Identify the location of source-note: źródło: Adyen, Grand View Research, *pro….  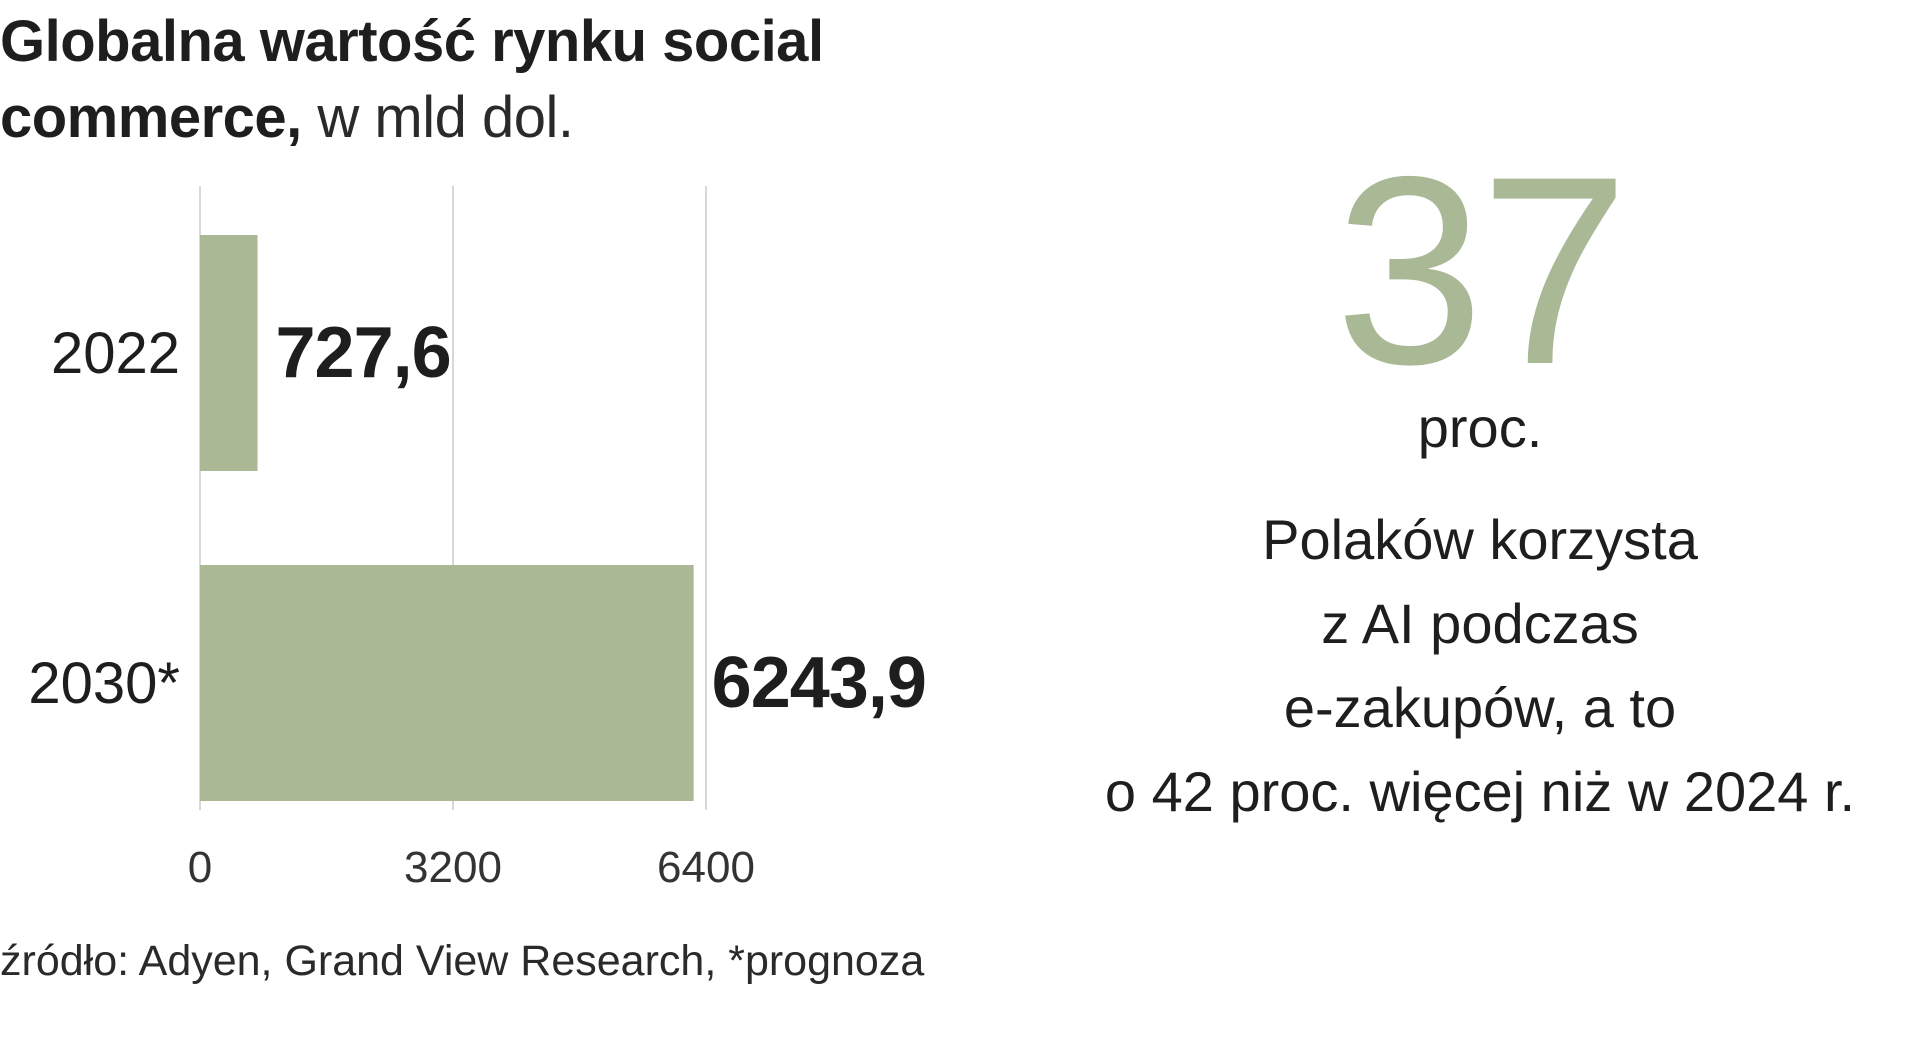
(462, 961).